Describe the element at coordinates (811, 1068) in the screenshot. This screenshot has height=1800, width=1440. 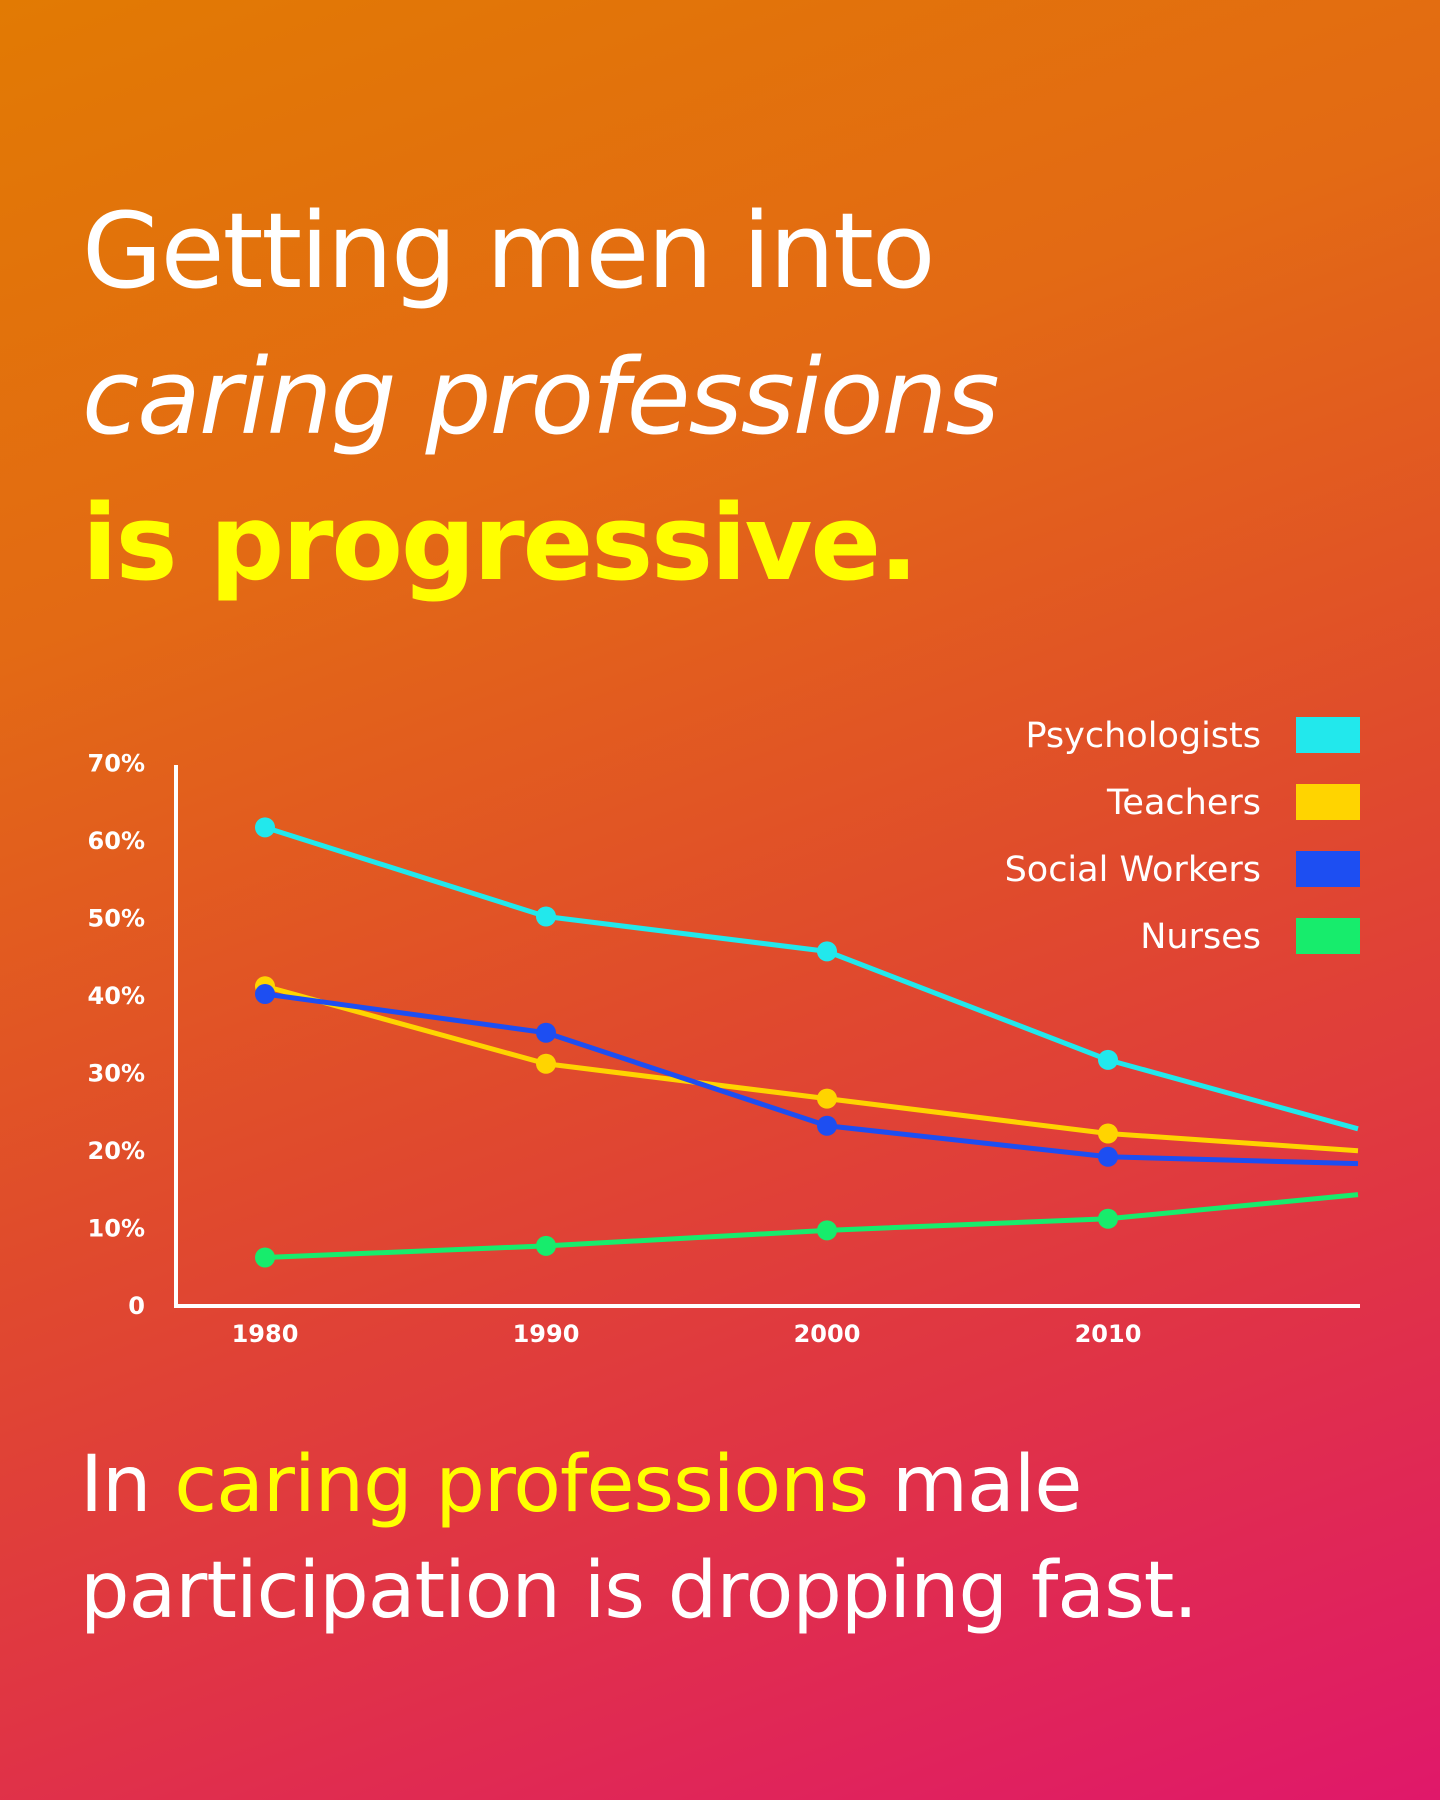
I see `series-line-teachers` at that location.